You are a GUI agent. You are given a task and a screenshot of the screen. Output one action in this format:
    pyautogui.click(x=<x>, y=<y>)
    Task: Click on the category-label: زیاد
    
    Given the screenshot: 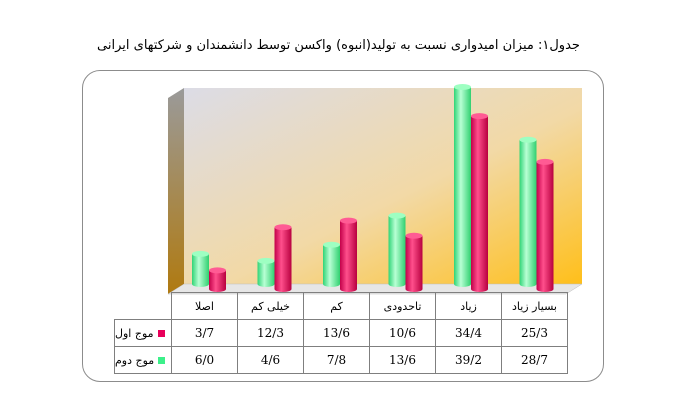 What is the action you would take?
    pyautogui.click(x=468, y=306)
    